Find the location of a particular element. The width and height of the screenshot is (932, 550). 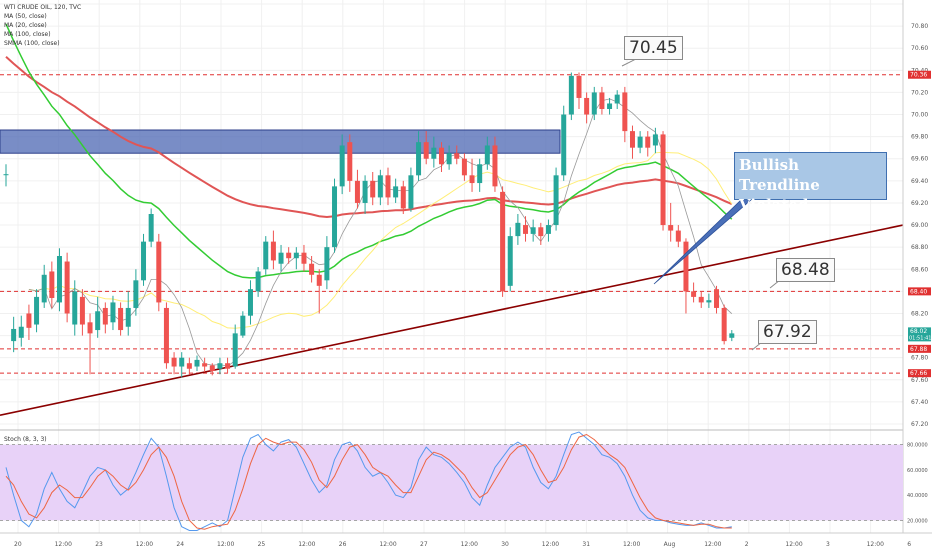

price-tick-label: 70.80 is located at coordinates (919, 26).